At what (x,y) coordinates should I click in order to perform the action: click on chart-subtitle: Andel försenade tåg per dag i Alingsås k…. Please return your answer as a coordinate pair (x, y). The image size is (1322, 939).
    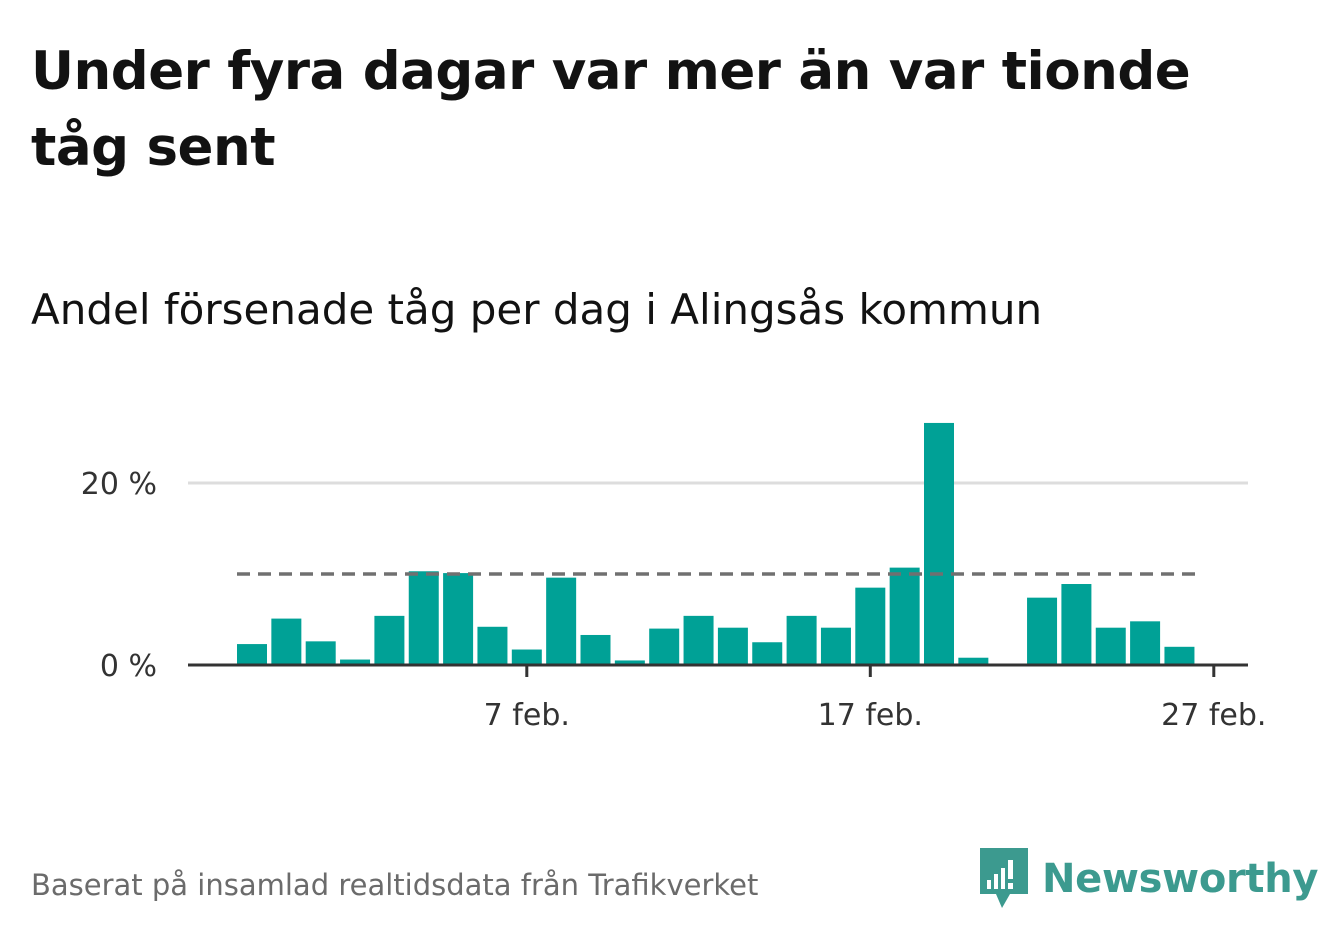
    Looking at the image, I should click on (537, 309).